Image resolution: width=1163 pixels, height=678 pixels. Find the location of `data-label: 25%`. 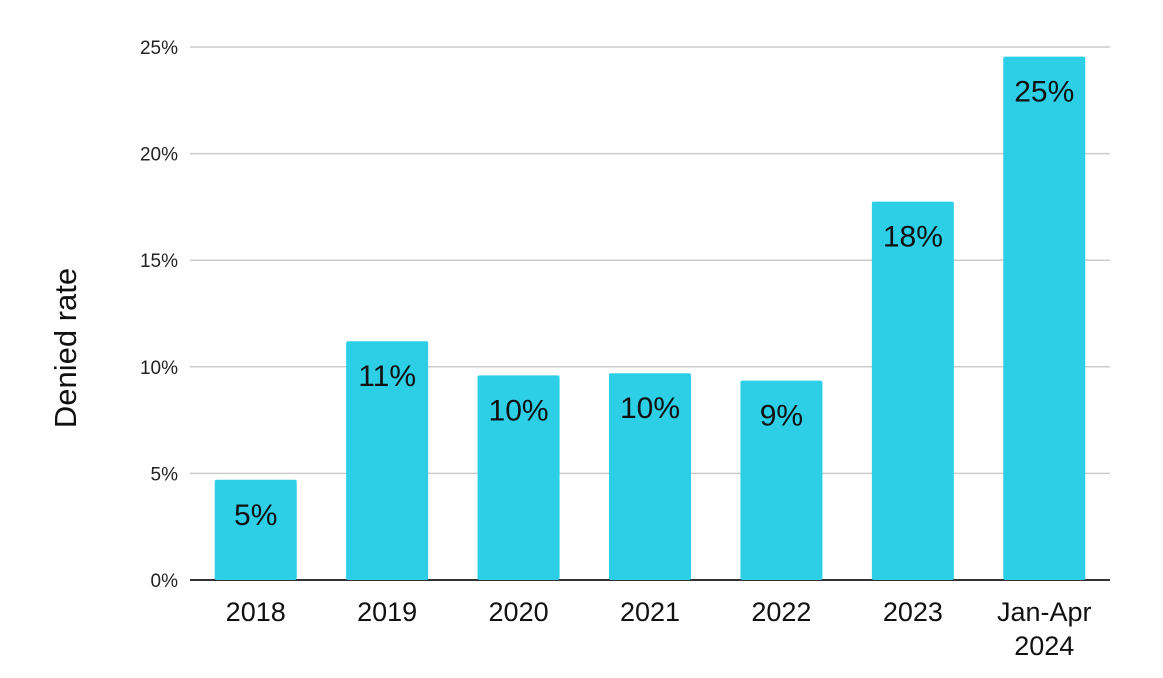

data-label: 25% is located at coordinates (1044, 92).